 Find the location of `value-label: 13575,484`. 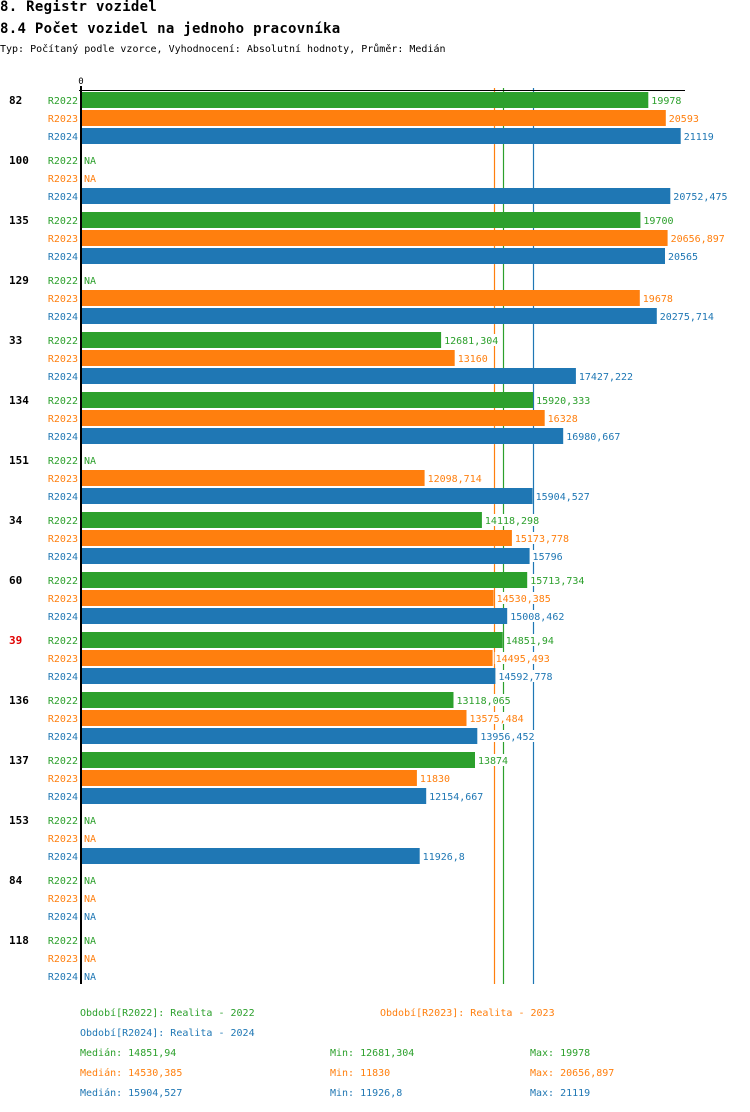

value-label: 13575,484 is located at coordinates (497, 719).